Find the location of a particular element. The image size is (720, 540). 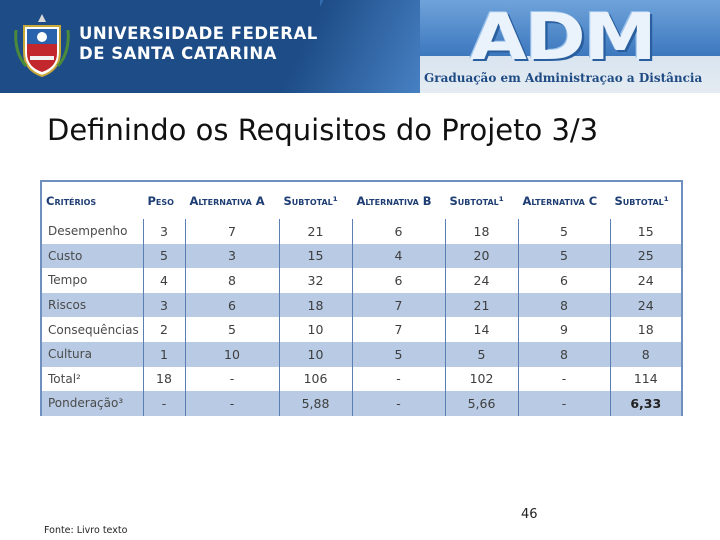

table-row: Ponderação³ - -5,88-5,66-6,33 is located at coordinates (361, 403).